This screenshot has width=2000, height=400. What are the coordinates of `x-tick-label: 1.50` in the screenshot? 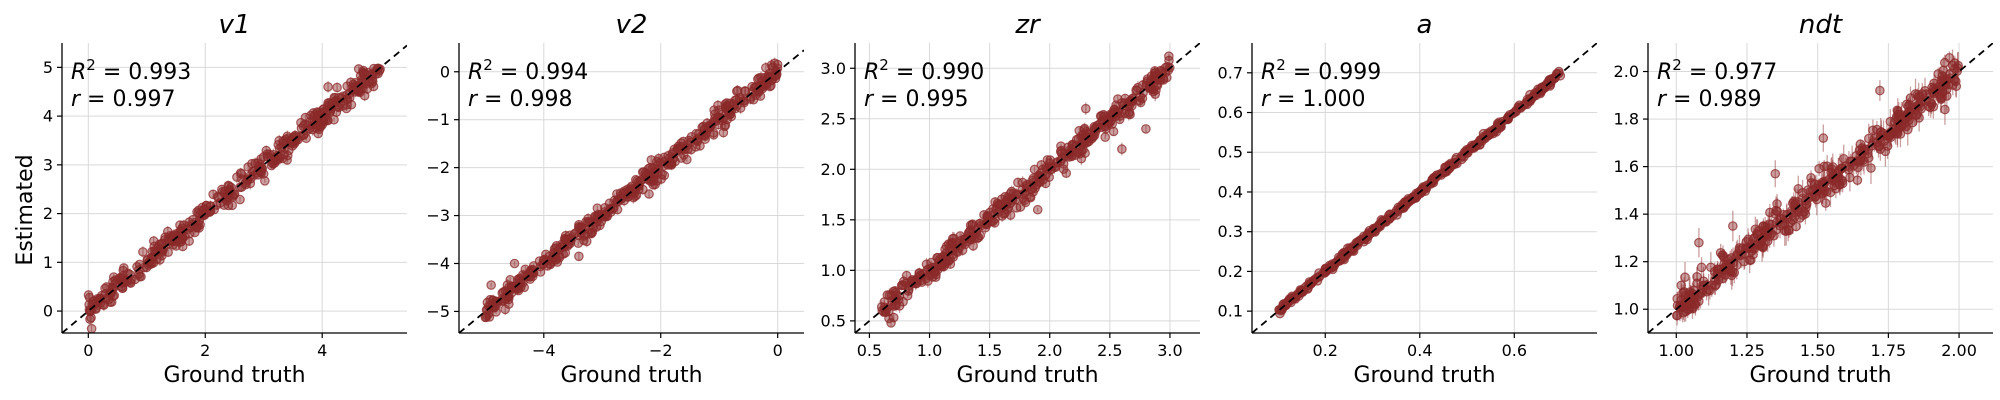 It's located at (1818, 350).